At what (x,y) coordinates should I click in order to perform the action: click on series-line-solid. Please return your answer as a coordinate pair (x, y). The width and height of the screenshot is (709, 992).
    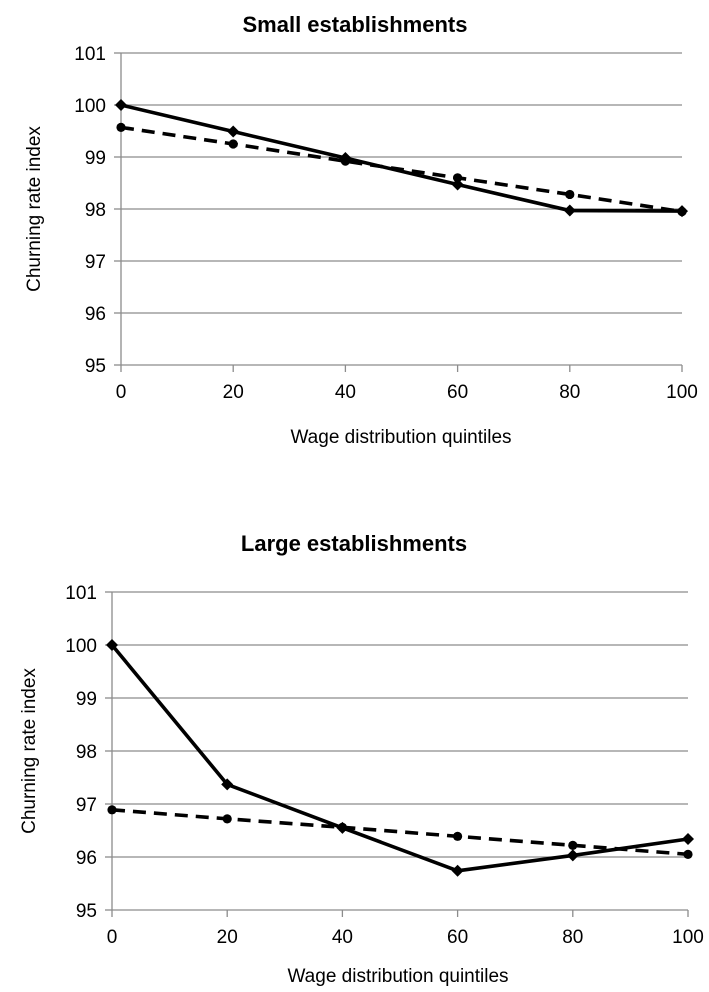
    Looking at the image, I should click on (401, 158).